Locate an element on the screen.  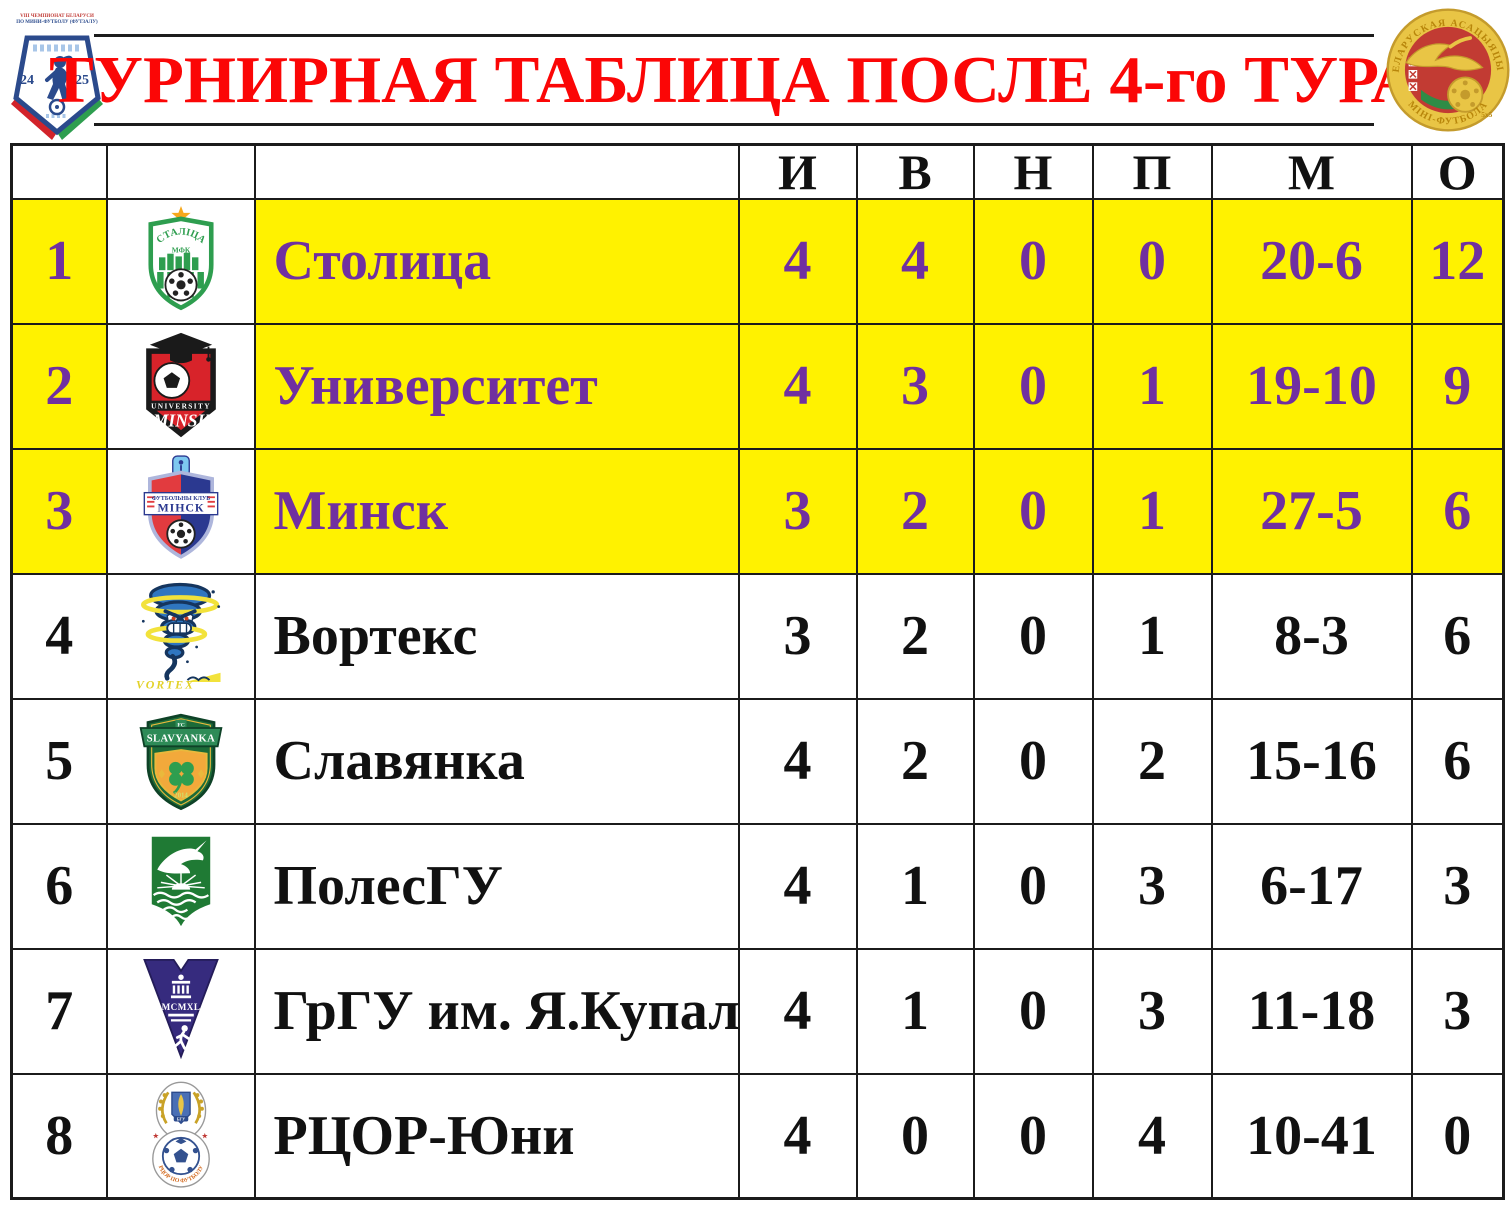
team-logo-cell: СТАЛІЦА МФК is located at coordinates (180, 261).